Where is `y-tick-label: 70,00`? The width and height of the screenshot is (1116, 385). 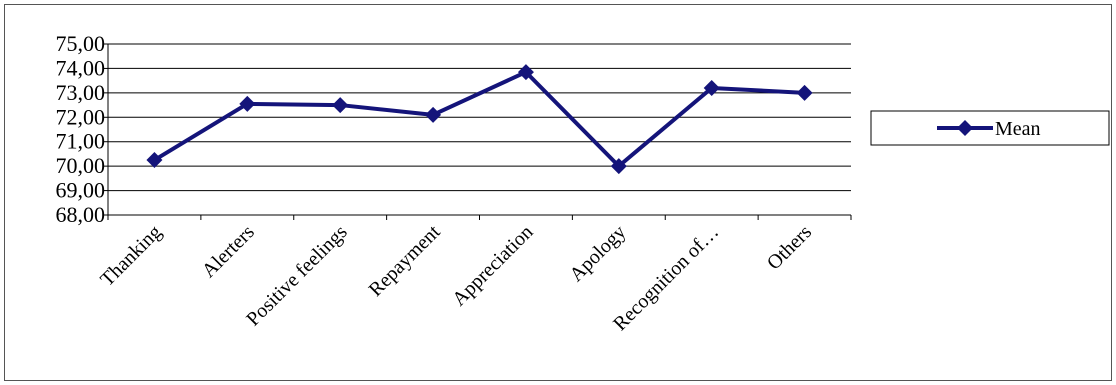
y-tick-label: 70,00 is located at coordinates (81, 165).